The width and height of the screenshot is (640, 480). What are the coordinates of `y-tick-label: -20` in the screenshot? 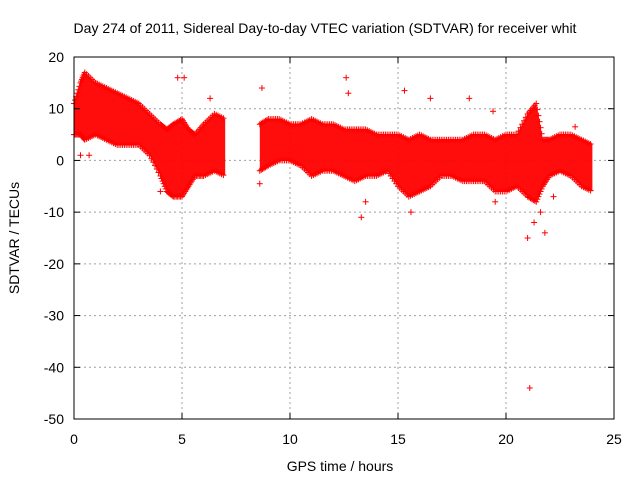 It's located at (54, 264).